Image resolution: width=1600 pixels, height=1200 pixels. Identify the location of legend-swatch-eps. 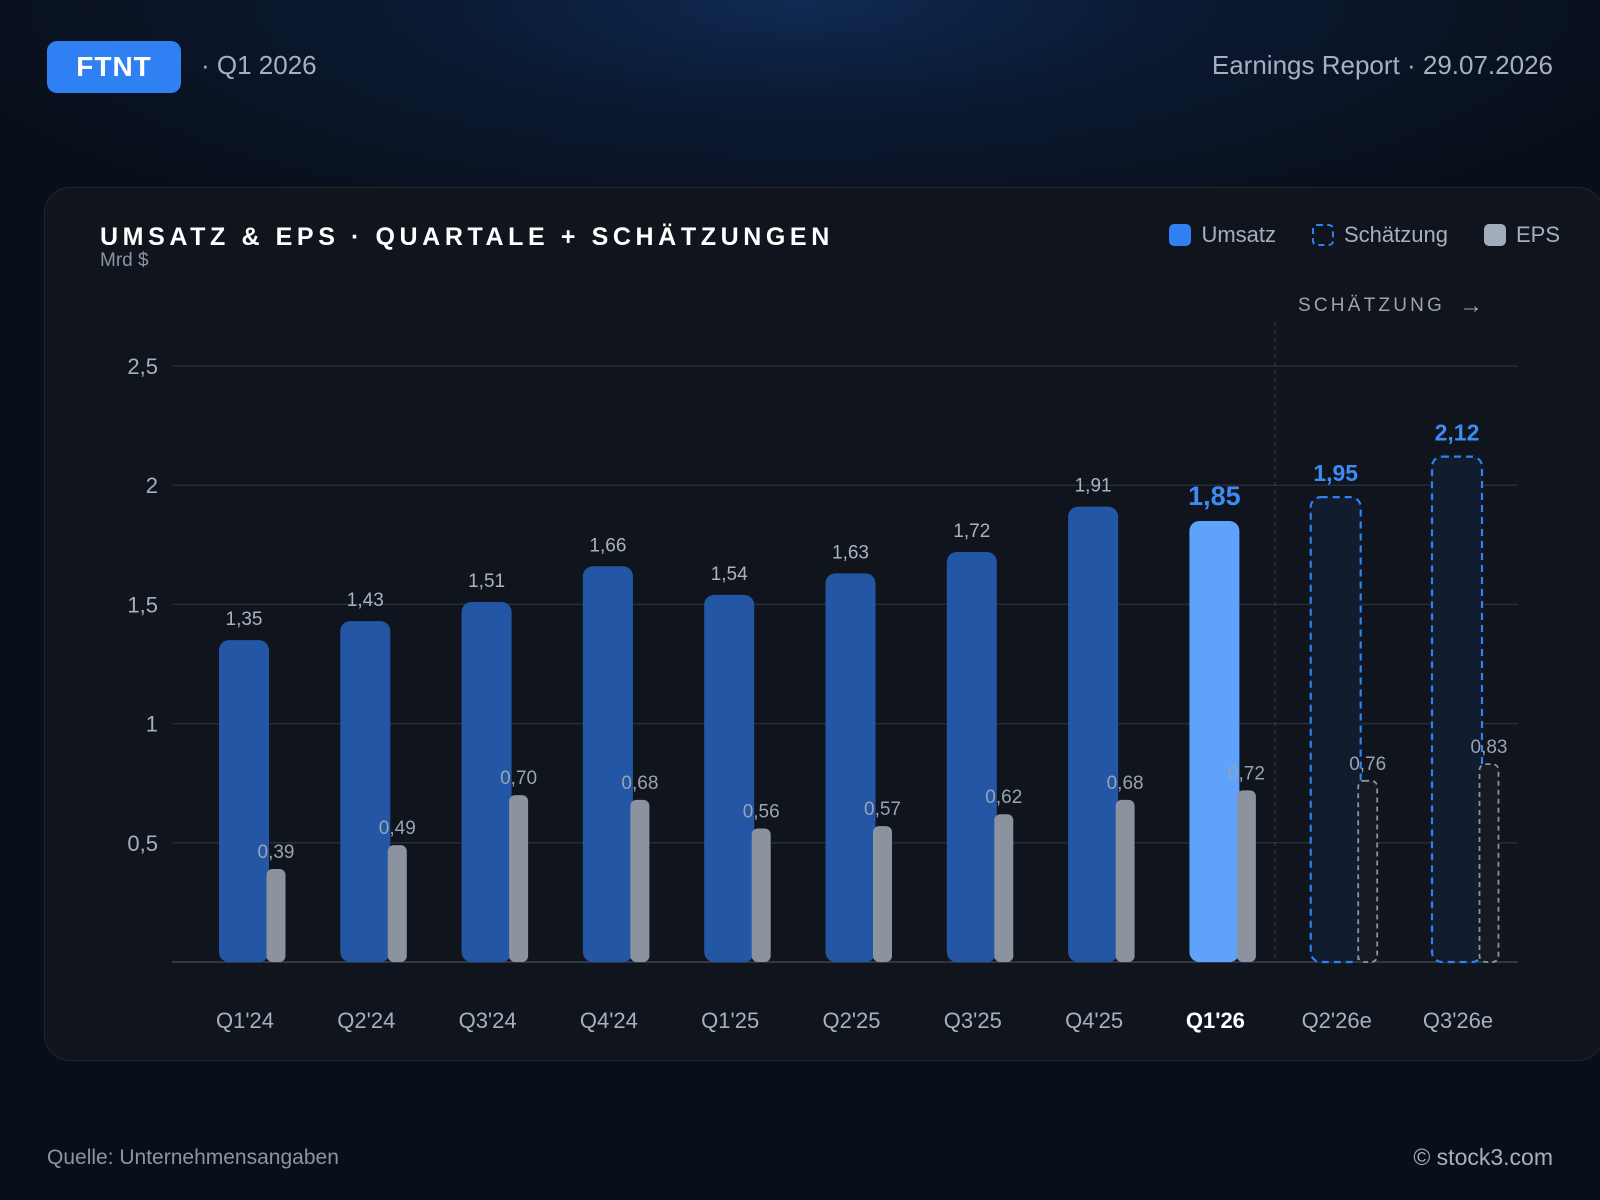
(1494, 235).